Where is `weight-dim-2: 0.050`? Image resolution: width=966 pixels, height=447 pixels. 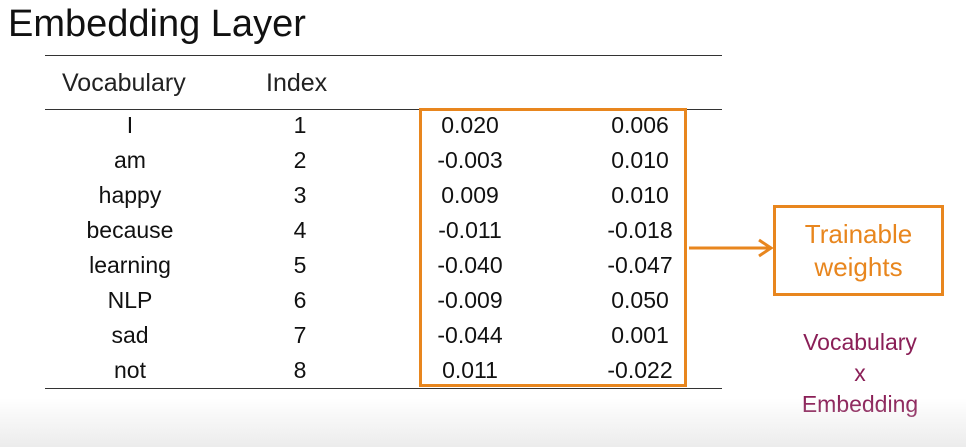 weight-dim-2: 0.050 is located at coordinates (640, 300).